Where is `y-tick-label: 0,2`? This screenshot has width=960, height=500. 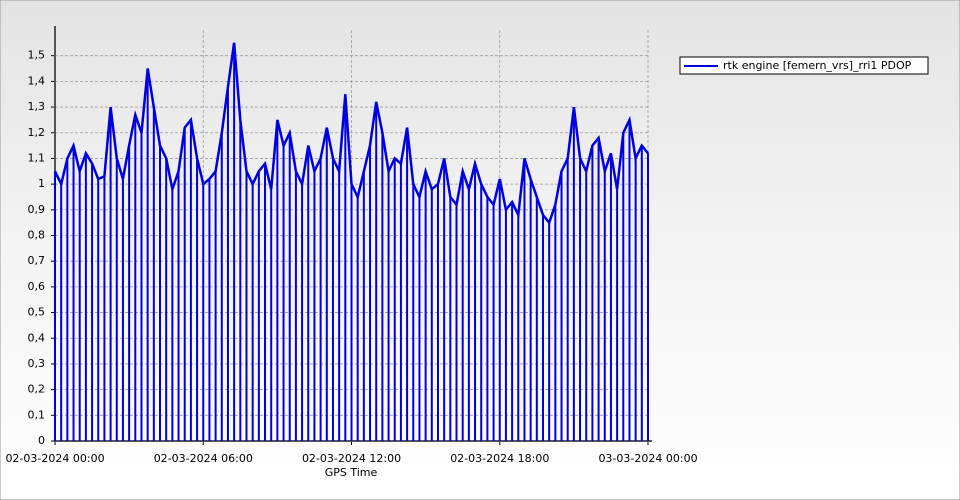
y-tick-label: 0,2 is located at coordinates (37, 389).